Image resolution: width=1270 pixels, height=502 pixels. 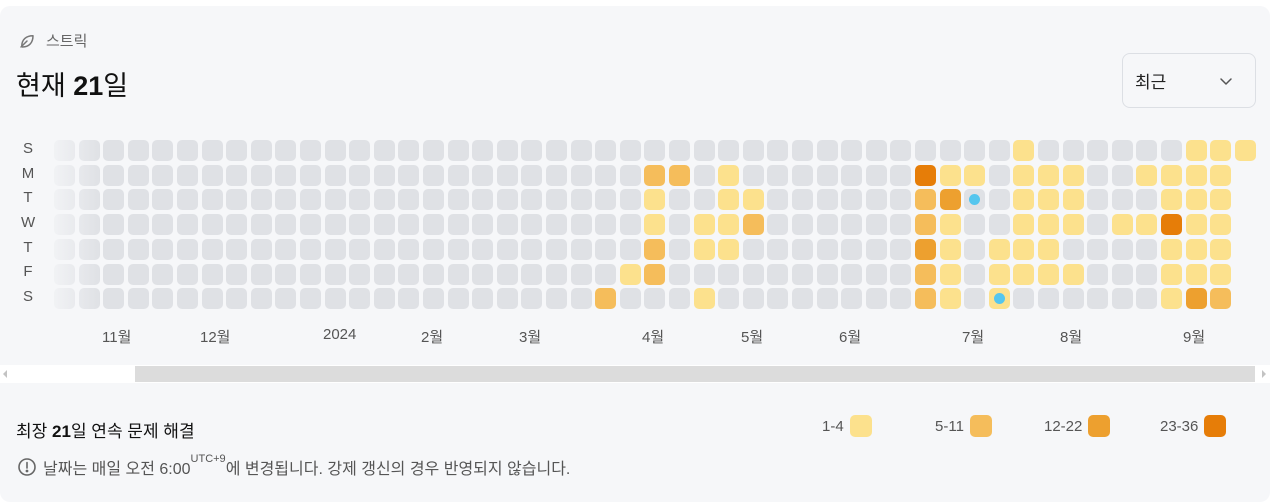 What do you see at coordinates (999, 298) in the screenshot?
I see `heatmap-cell-marked` at bounding box center [999, 298].